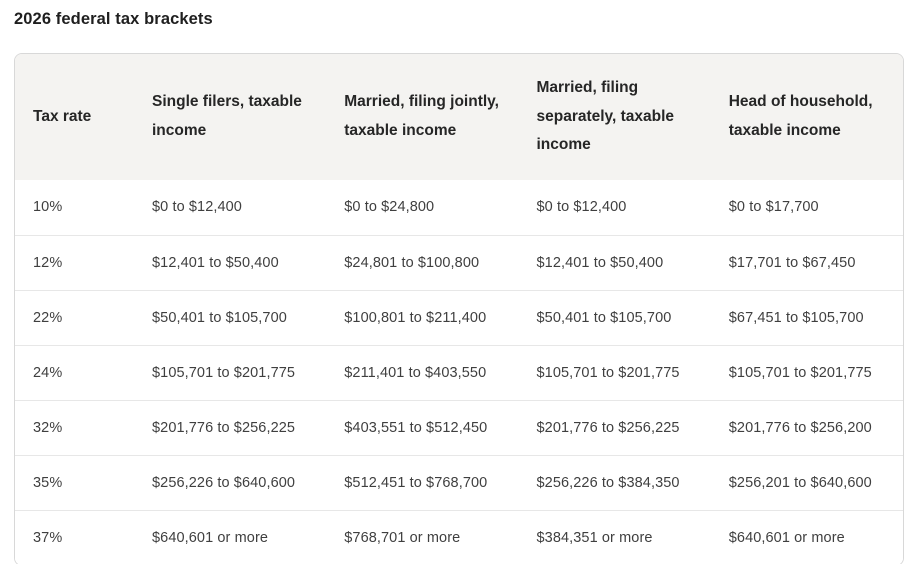 Image resolution: width=918 pixels, height=564 pixels. Describe the element at coordinates (806, 262) in the screenshot. I see `income-range-cell: $17,701 to $67,450` at that location.